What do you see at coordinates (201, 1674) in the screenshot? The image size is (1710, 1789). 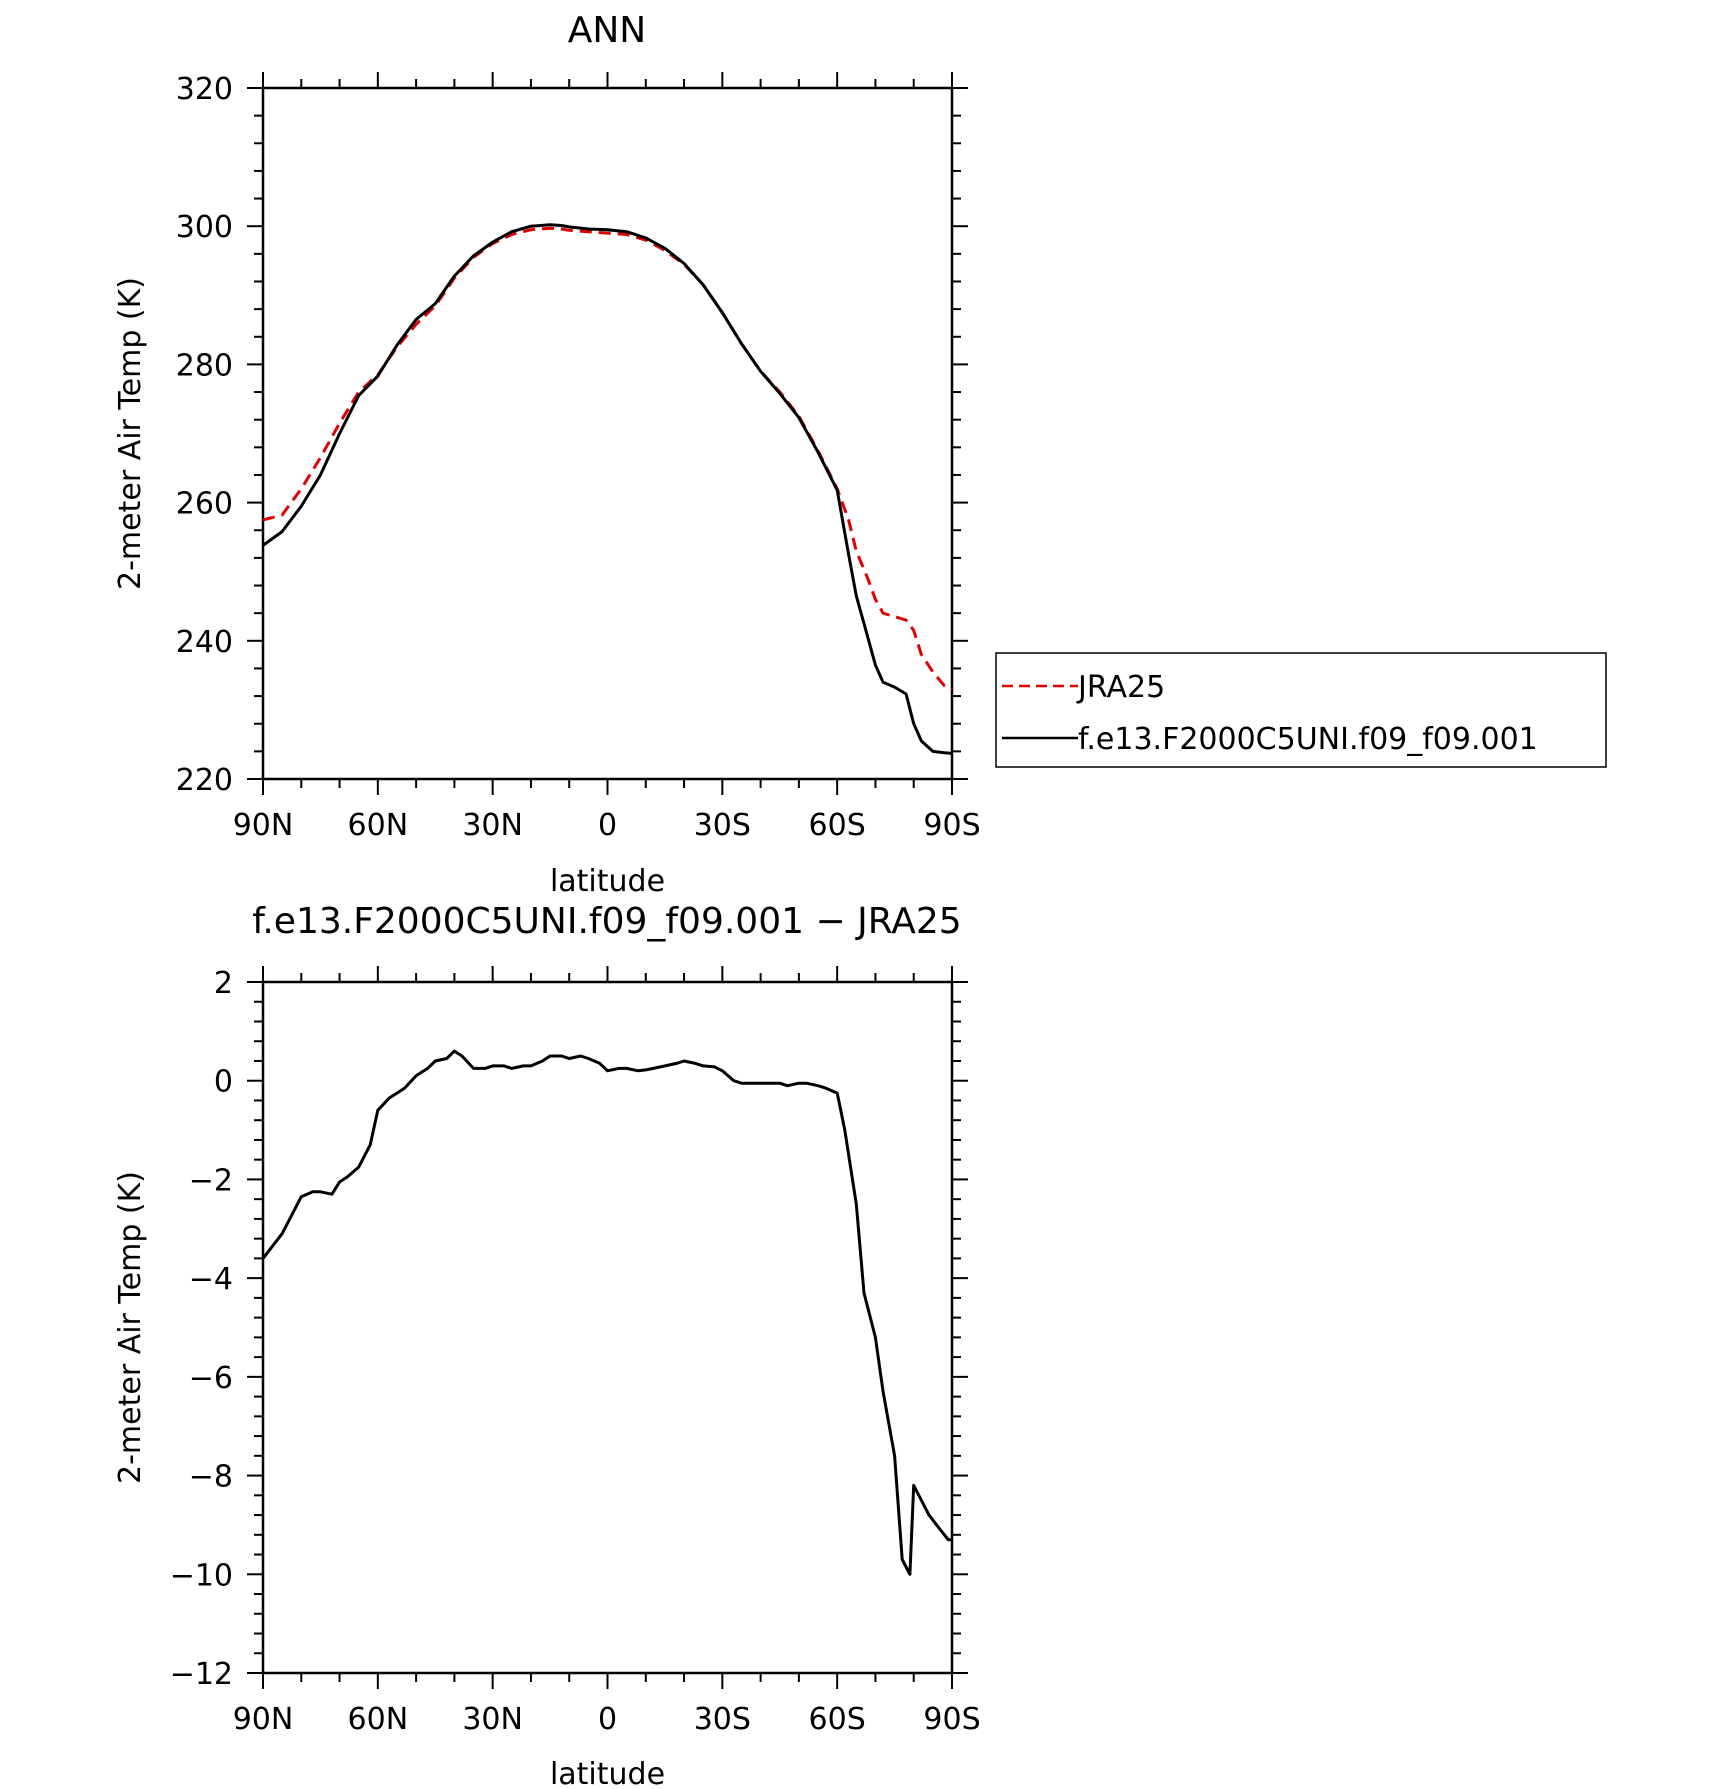 I see `y-tick-label: −12` at bounding box center [201, 1674].